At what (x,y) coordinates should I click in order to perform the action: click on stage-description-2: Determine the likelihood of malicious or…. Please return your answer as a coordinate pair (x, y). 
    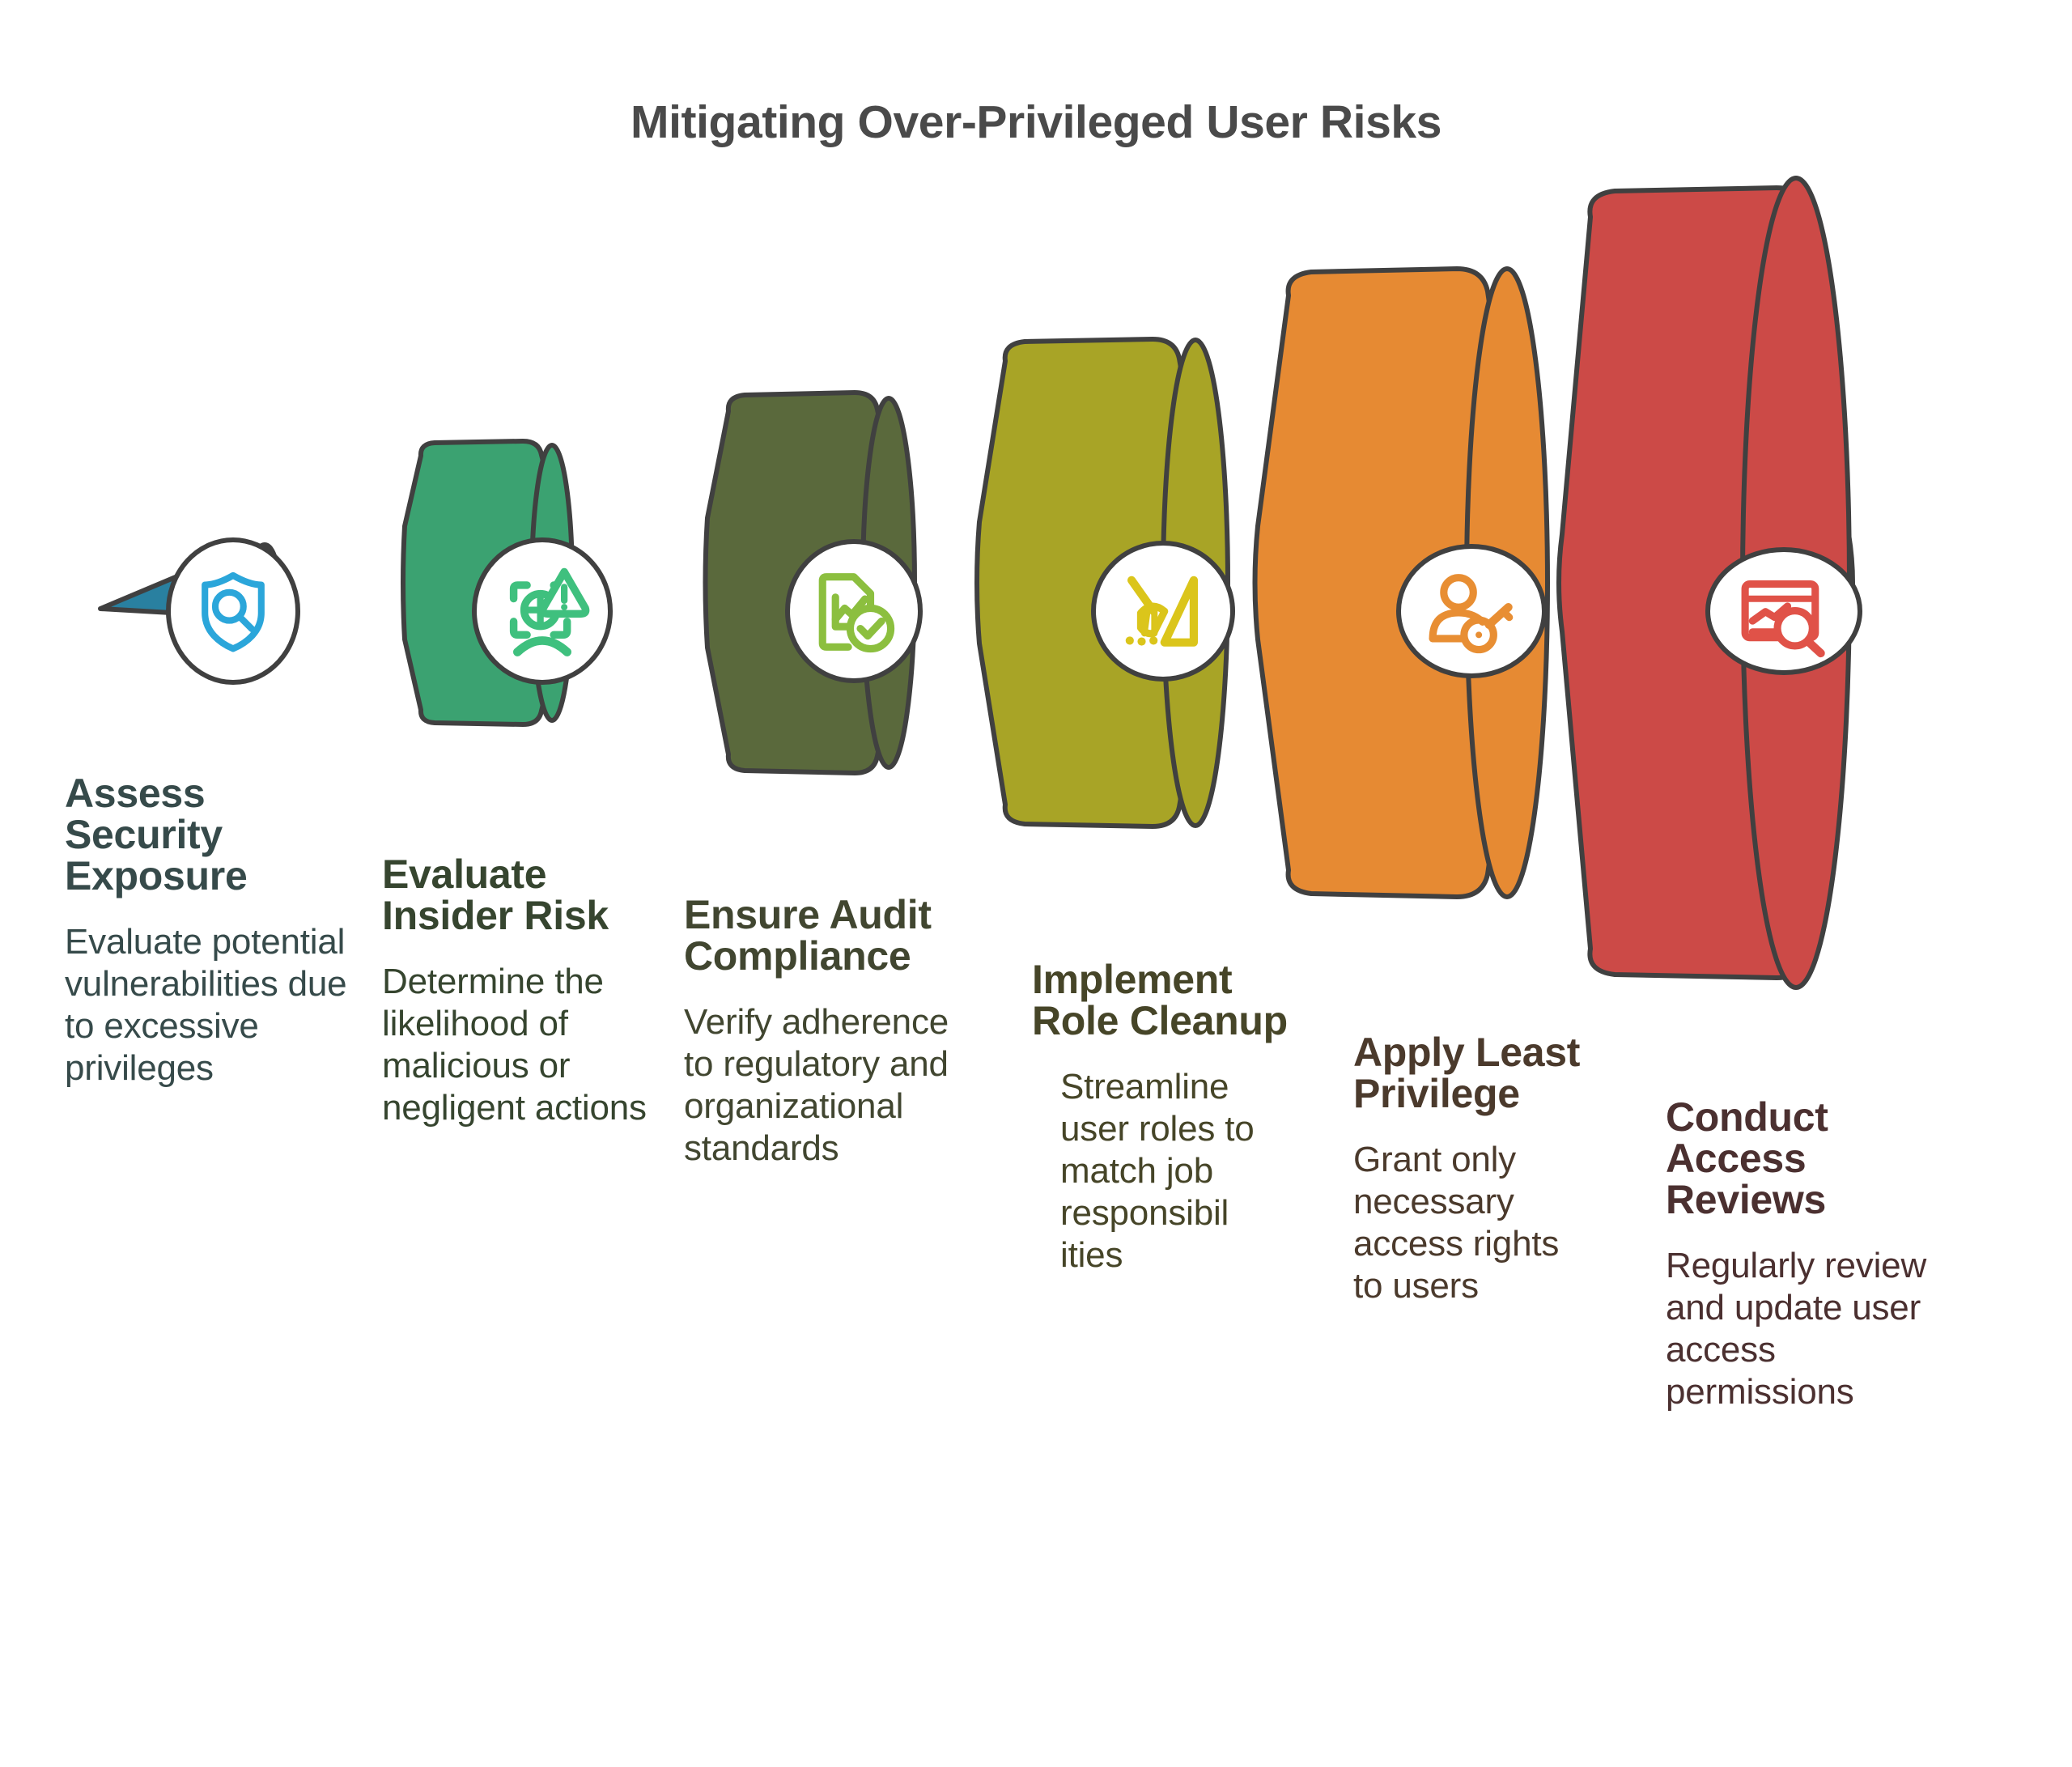
    Looking at the image, I should click on (514, 1045).